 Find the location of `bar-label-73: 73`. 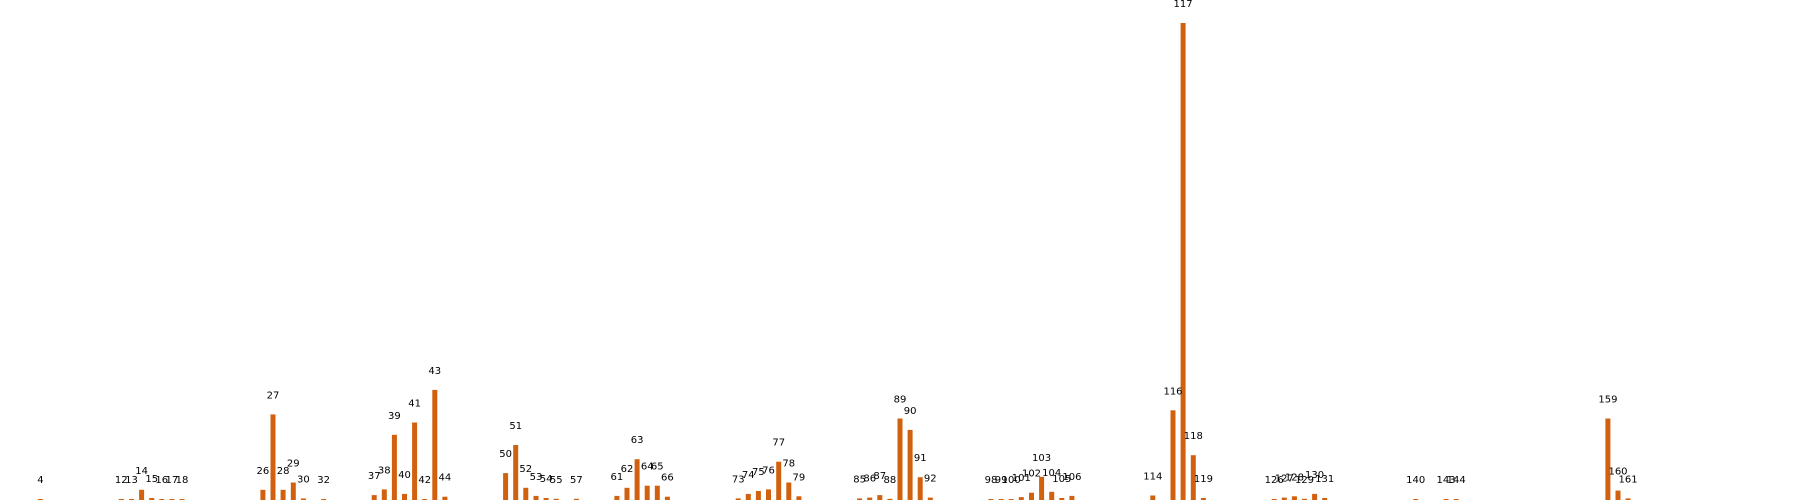

bar-label-73: 73 is located at coordinates (738, 479).